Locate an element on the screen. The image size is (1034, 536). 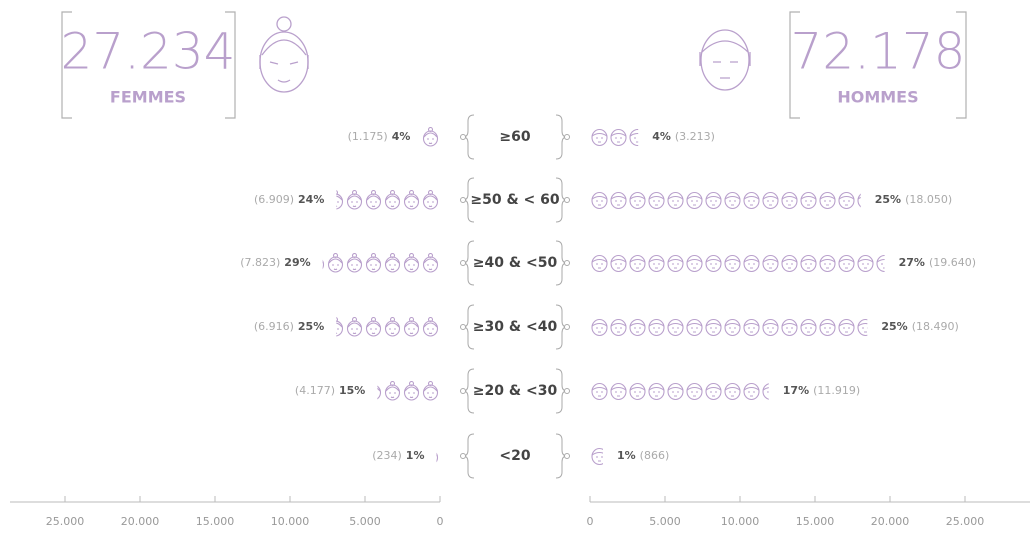
age-group-label: <20 is located at coordinates (514, 456).